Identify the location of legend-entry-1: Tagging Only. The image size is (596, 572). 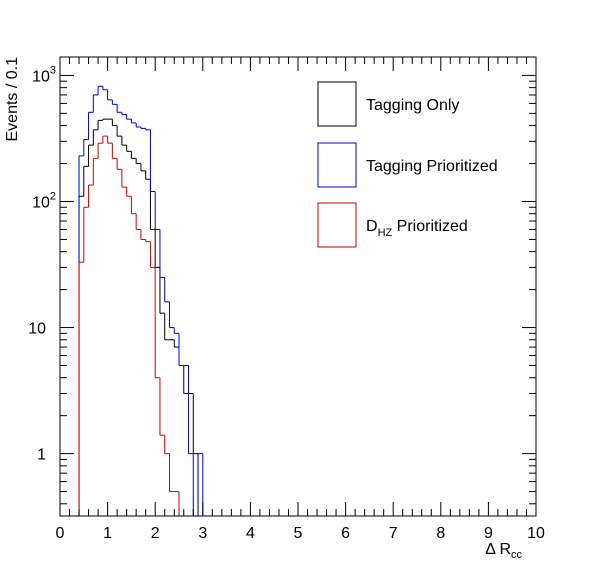
(388, 104).